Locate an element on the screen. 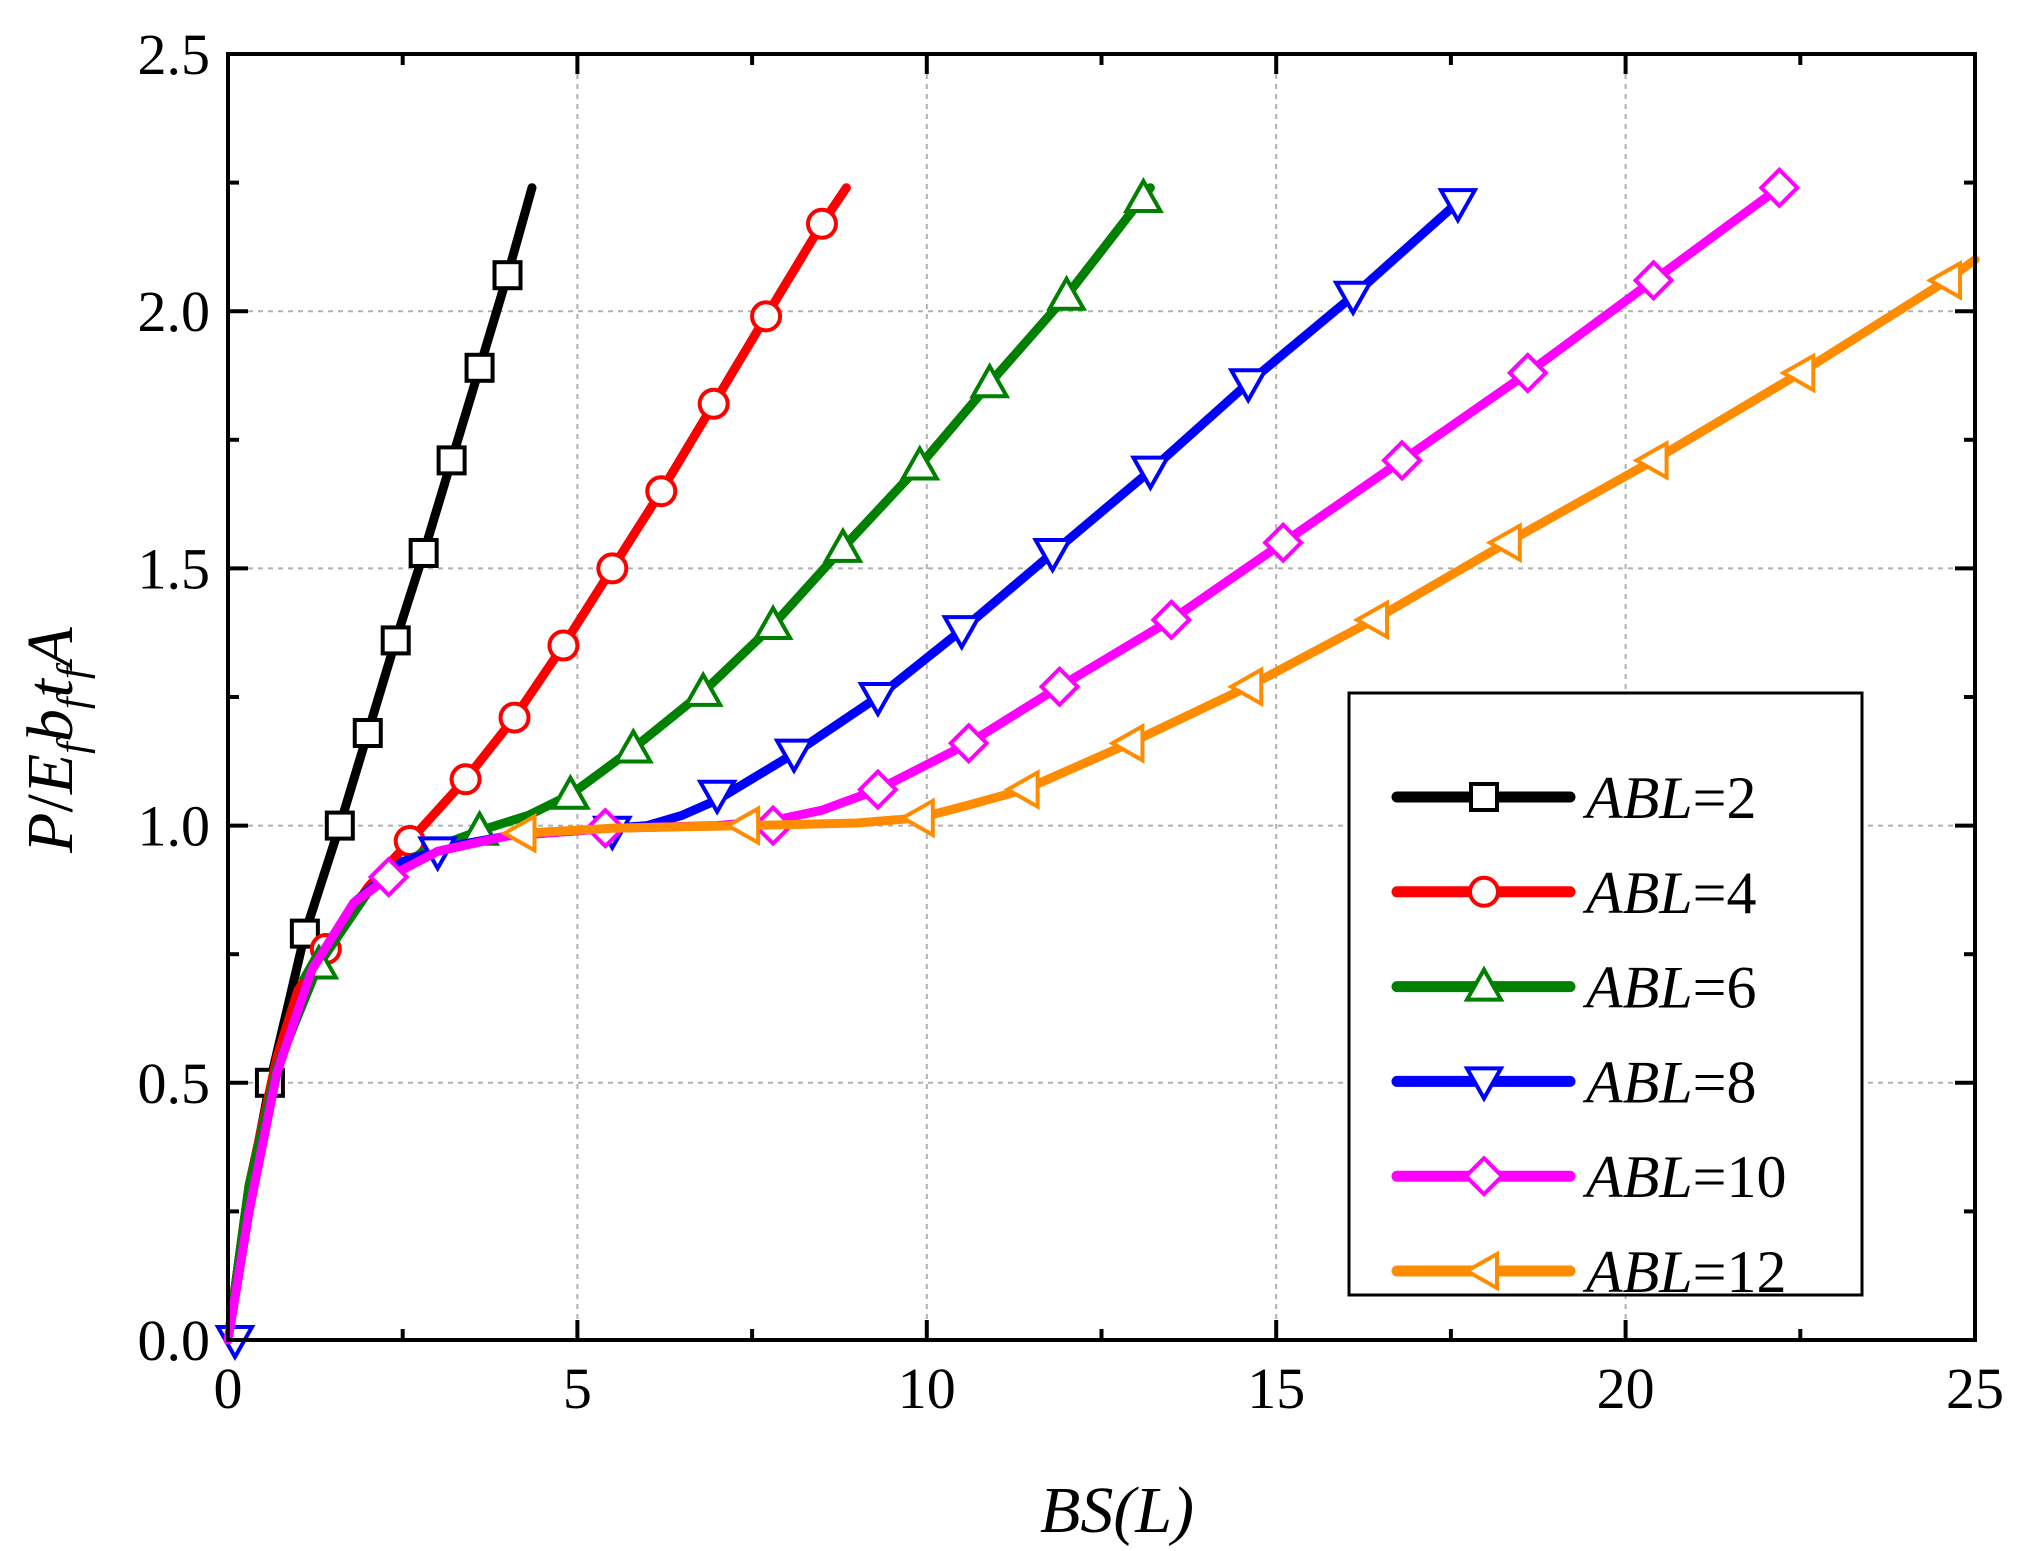 This screenshot has height=1551, width=2018. y-title-slash: / is located at coordinates (50, 803).